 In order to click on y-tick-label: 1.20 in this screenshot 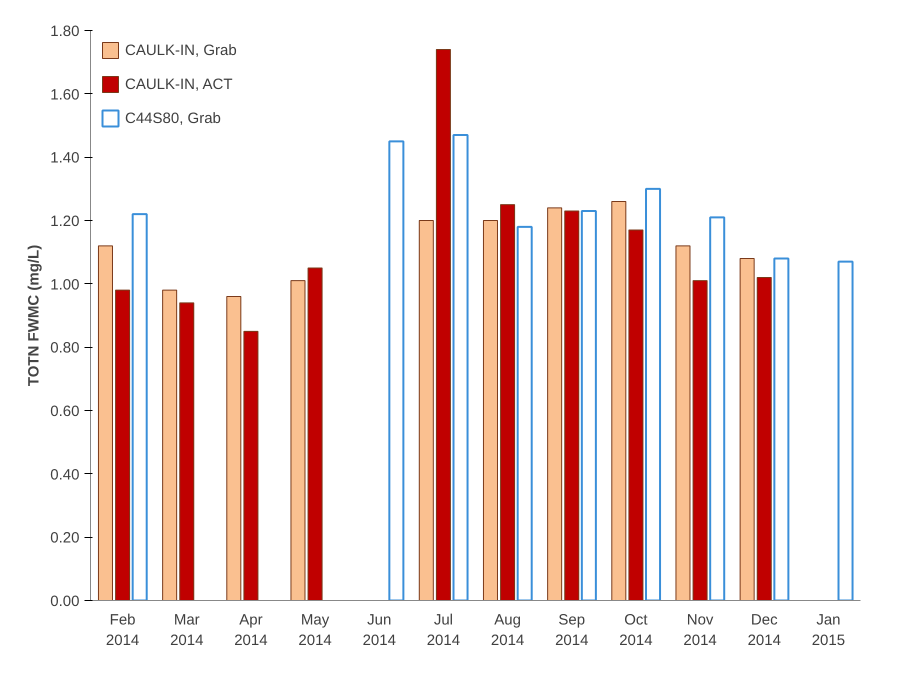, I will do `click(65, 221)`.